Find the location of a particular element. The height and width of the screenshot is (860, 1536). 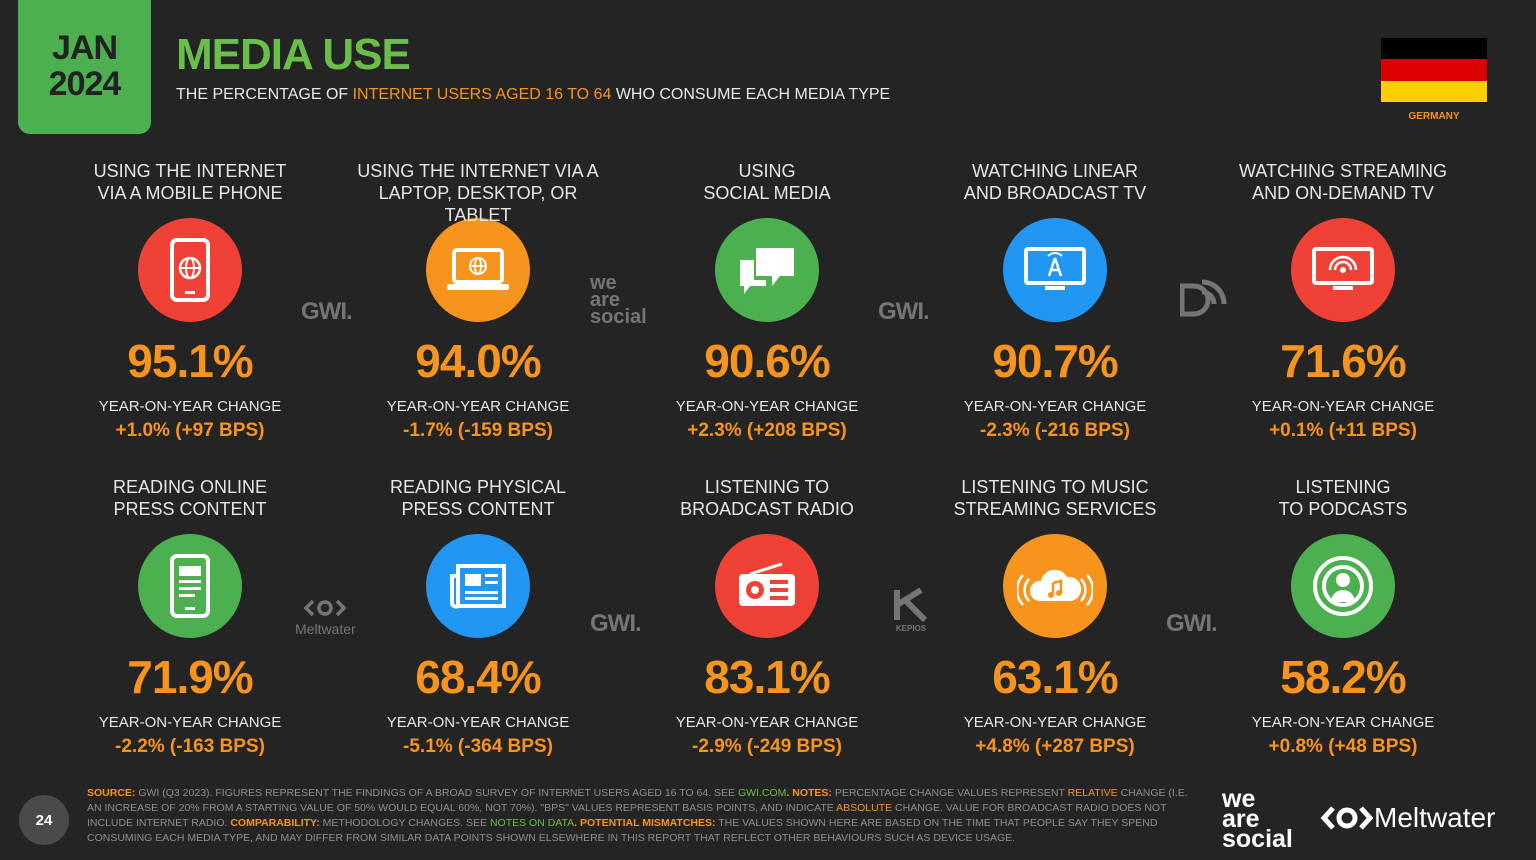

tile-change: -1.7% (-159 BPS) is located at coordinates (478, 430).